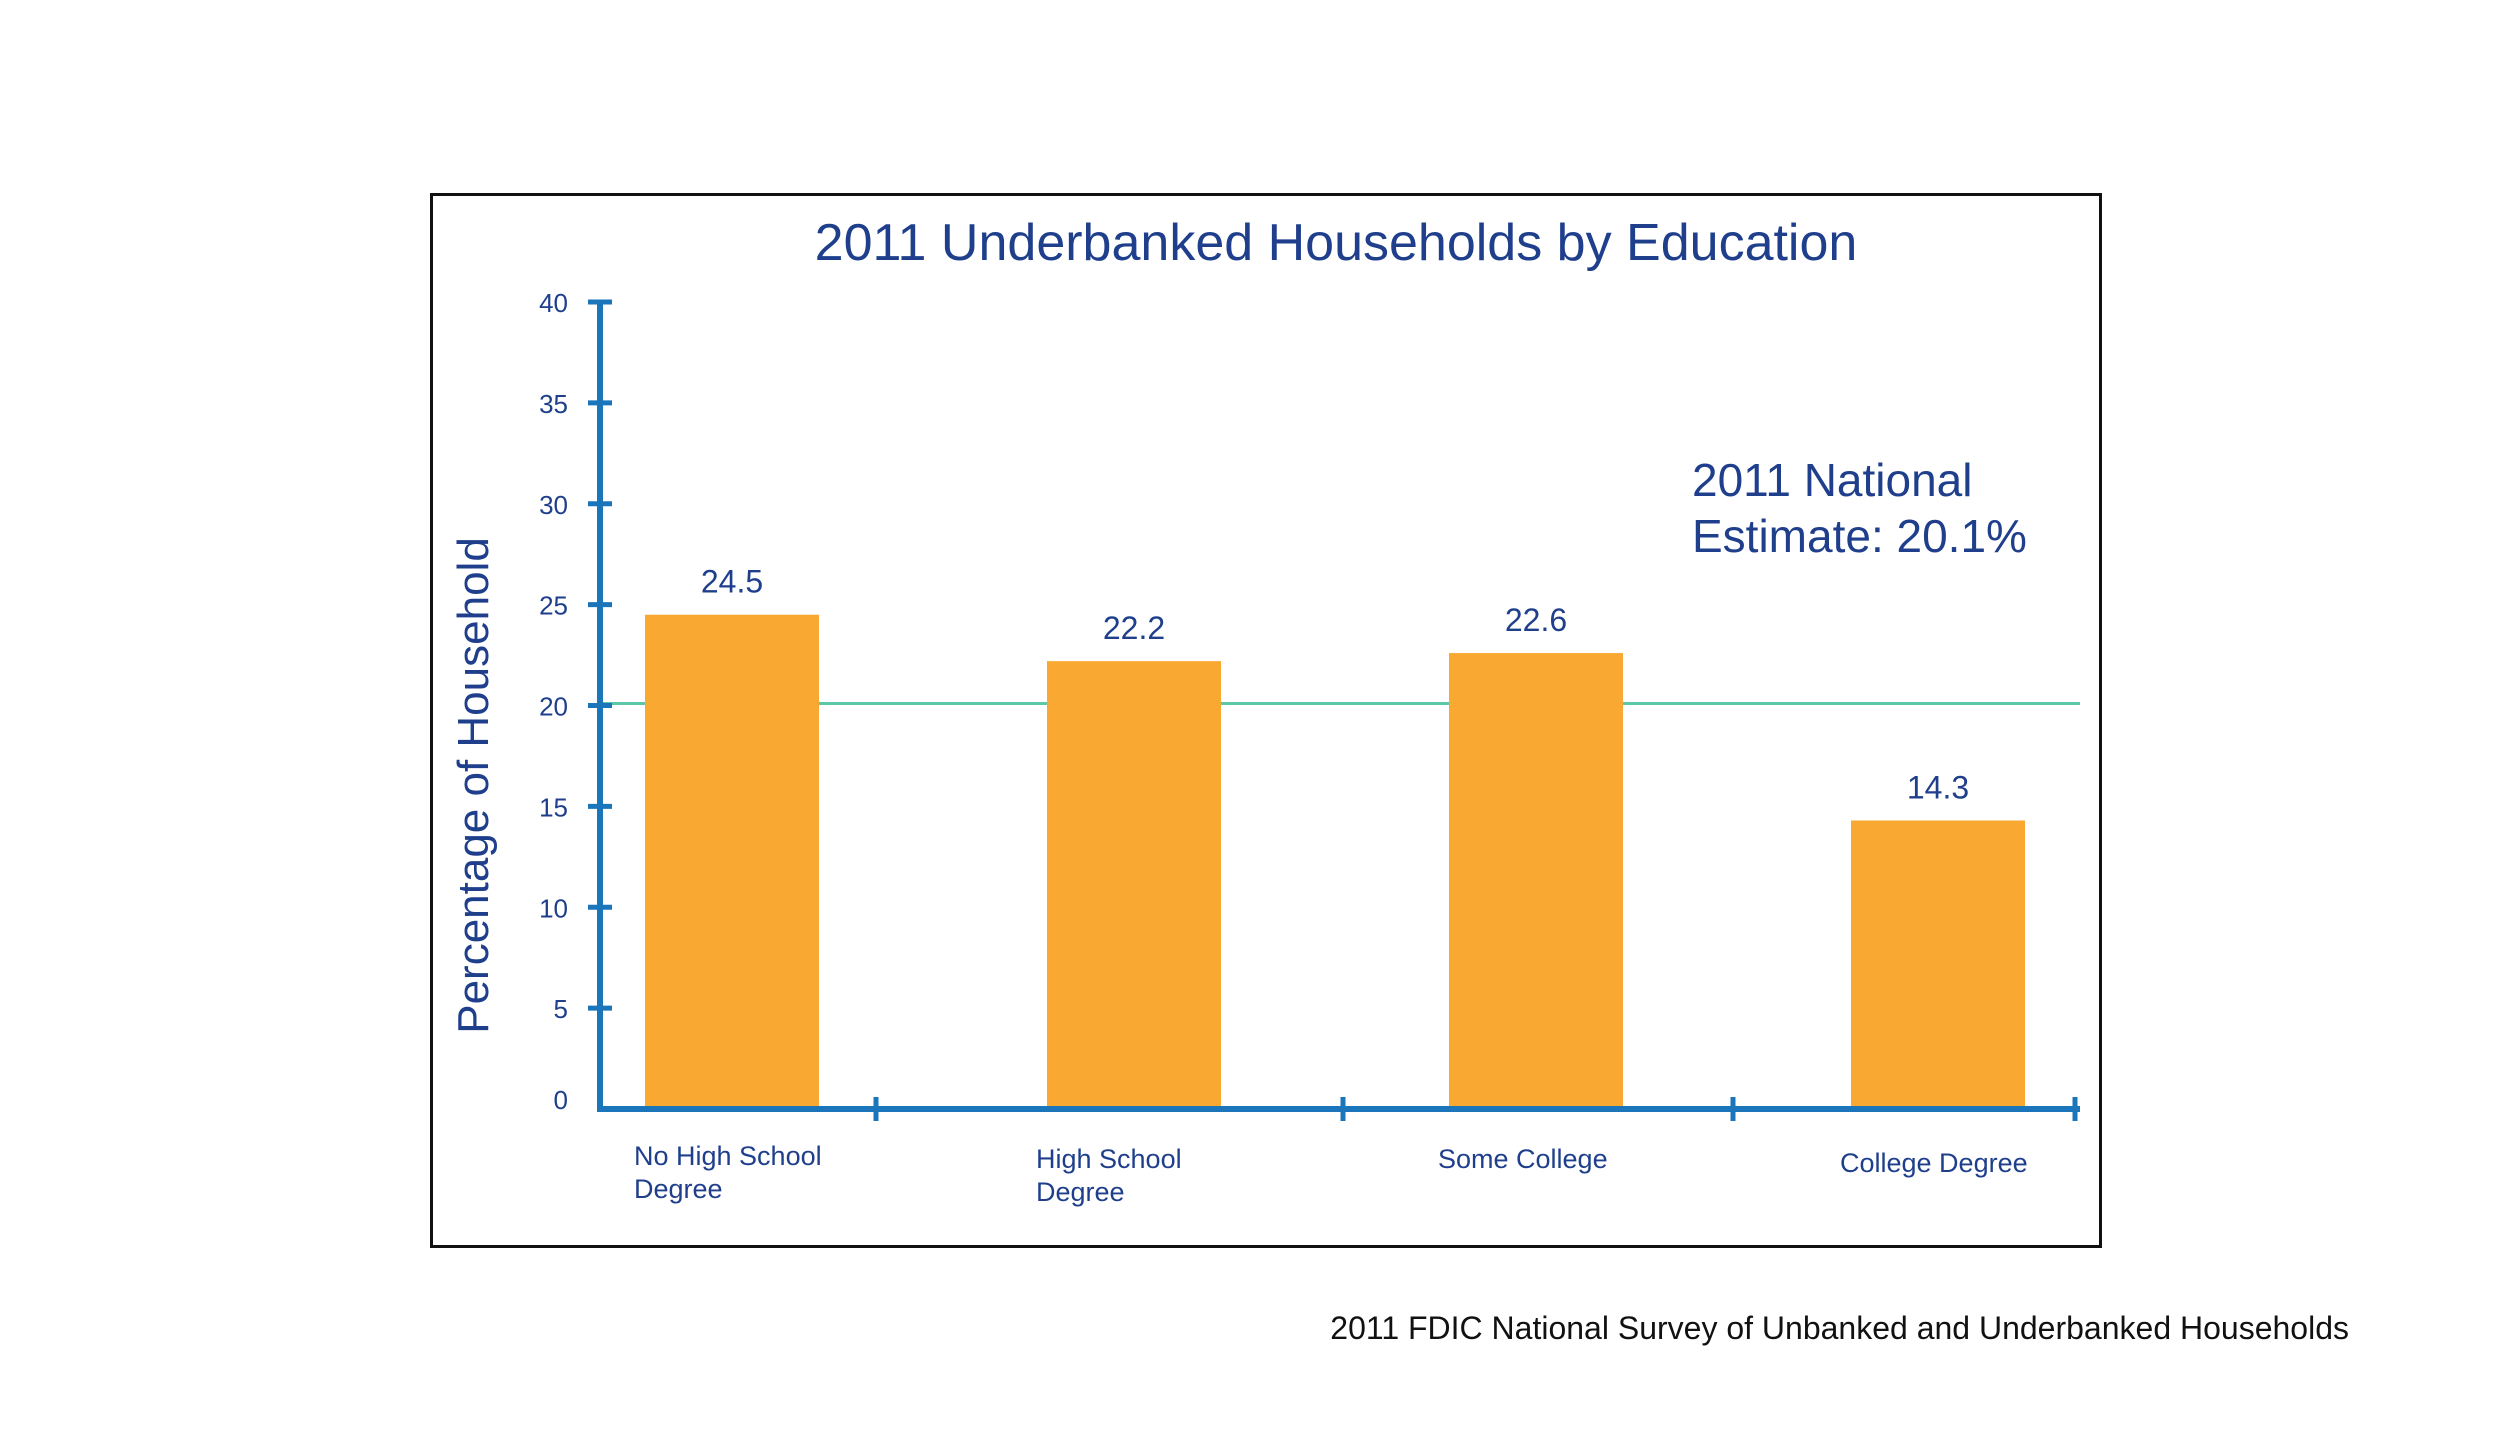 This screenshot has width=2500, height=1429. I want to click on x-category-label-3: Some College, so click(1523, 1159).